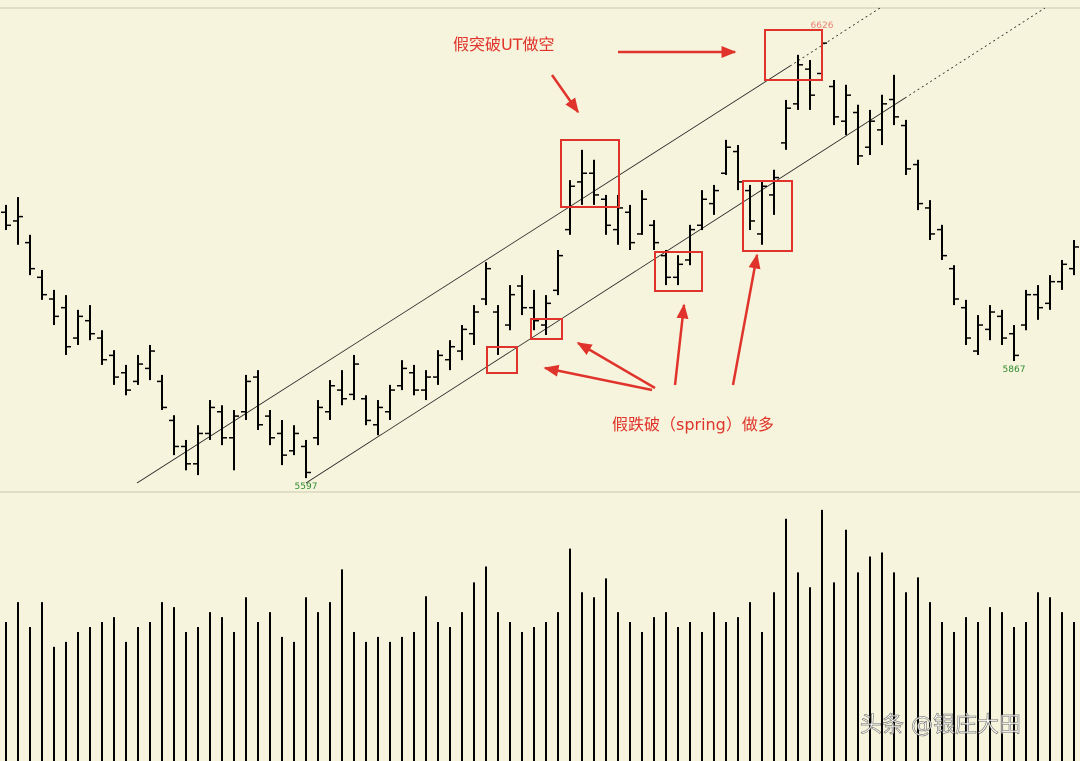 This screenshot has height=761, width=1080. What do you see at coordinates (822, 26) in the screenshot?
I see `point-label: 6626` at bounding box center [822, 26].